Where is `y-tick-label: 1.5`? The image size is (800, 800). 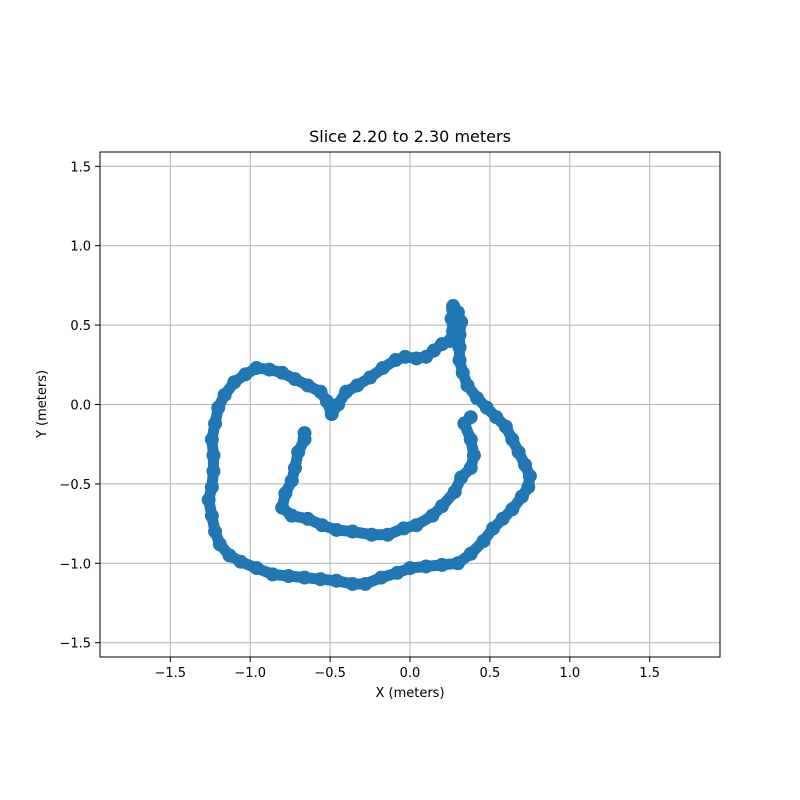 y-tick-label: 1.5 is located at coordinates (80, 167).